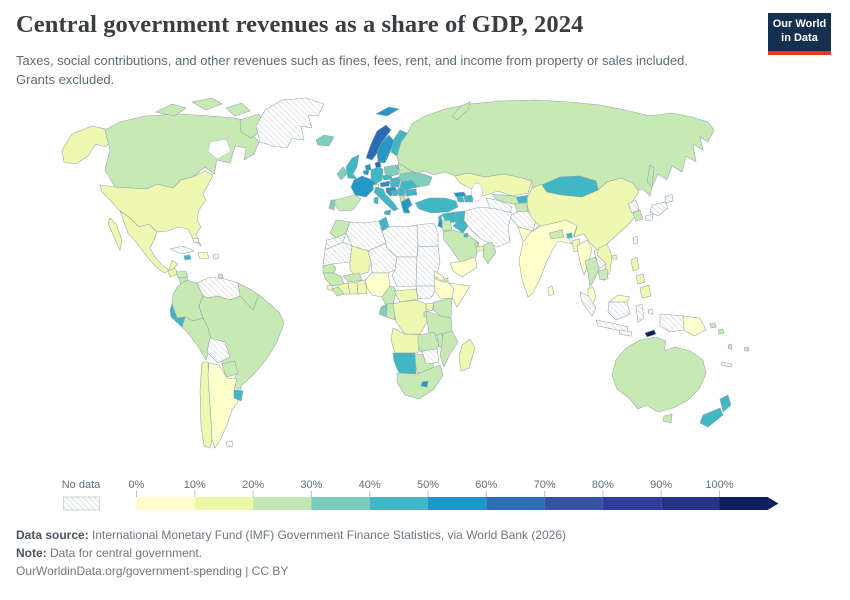 This screenshot has height=600, width=850. What do you see at coordinates (548, 258) in the screenshot?
I see `country-india` at bounding box center [548, 258].